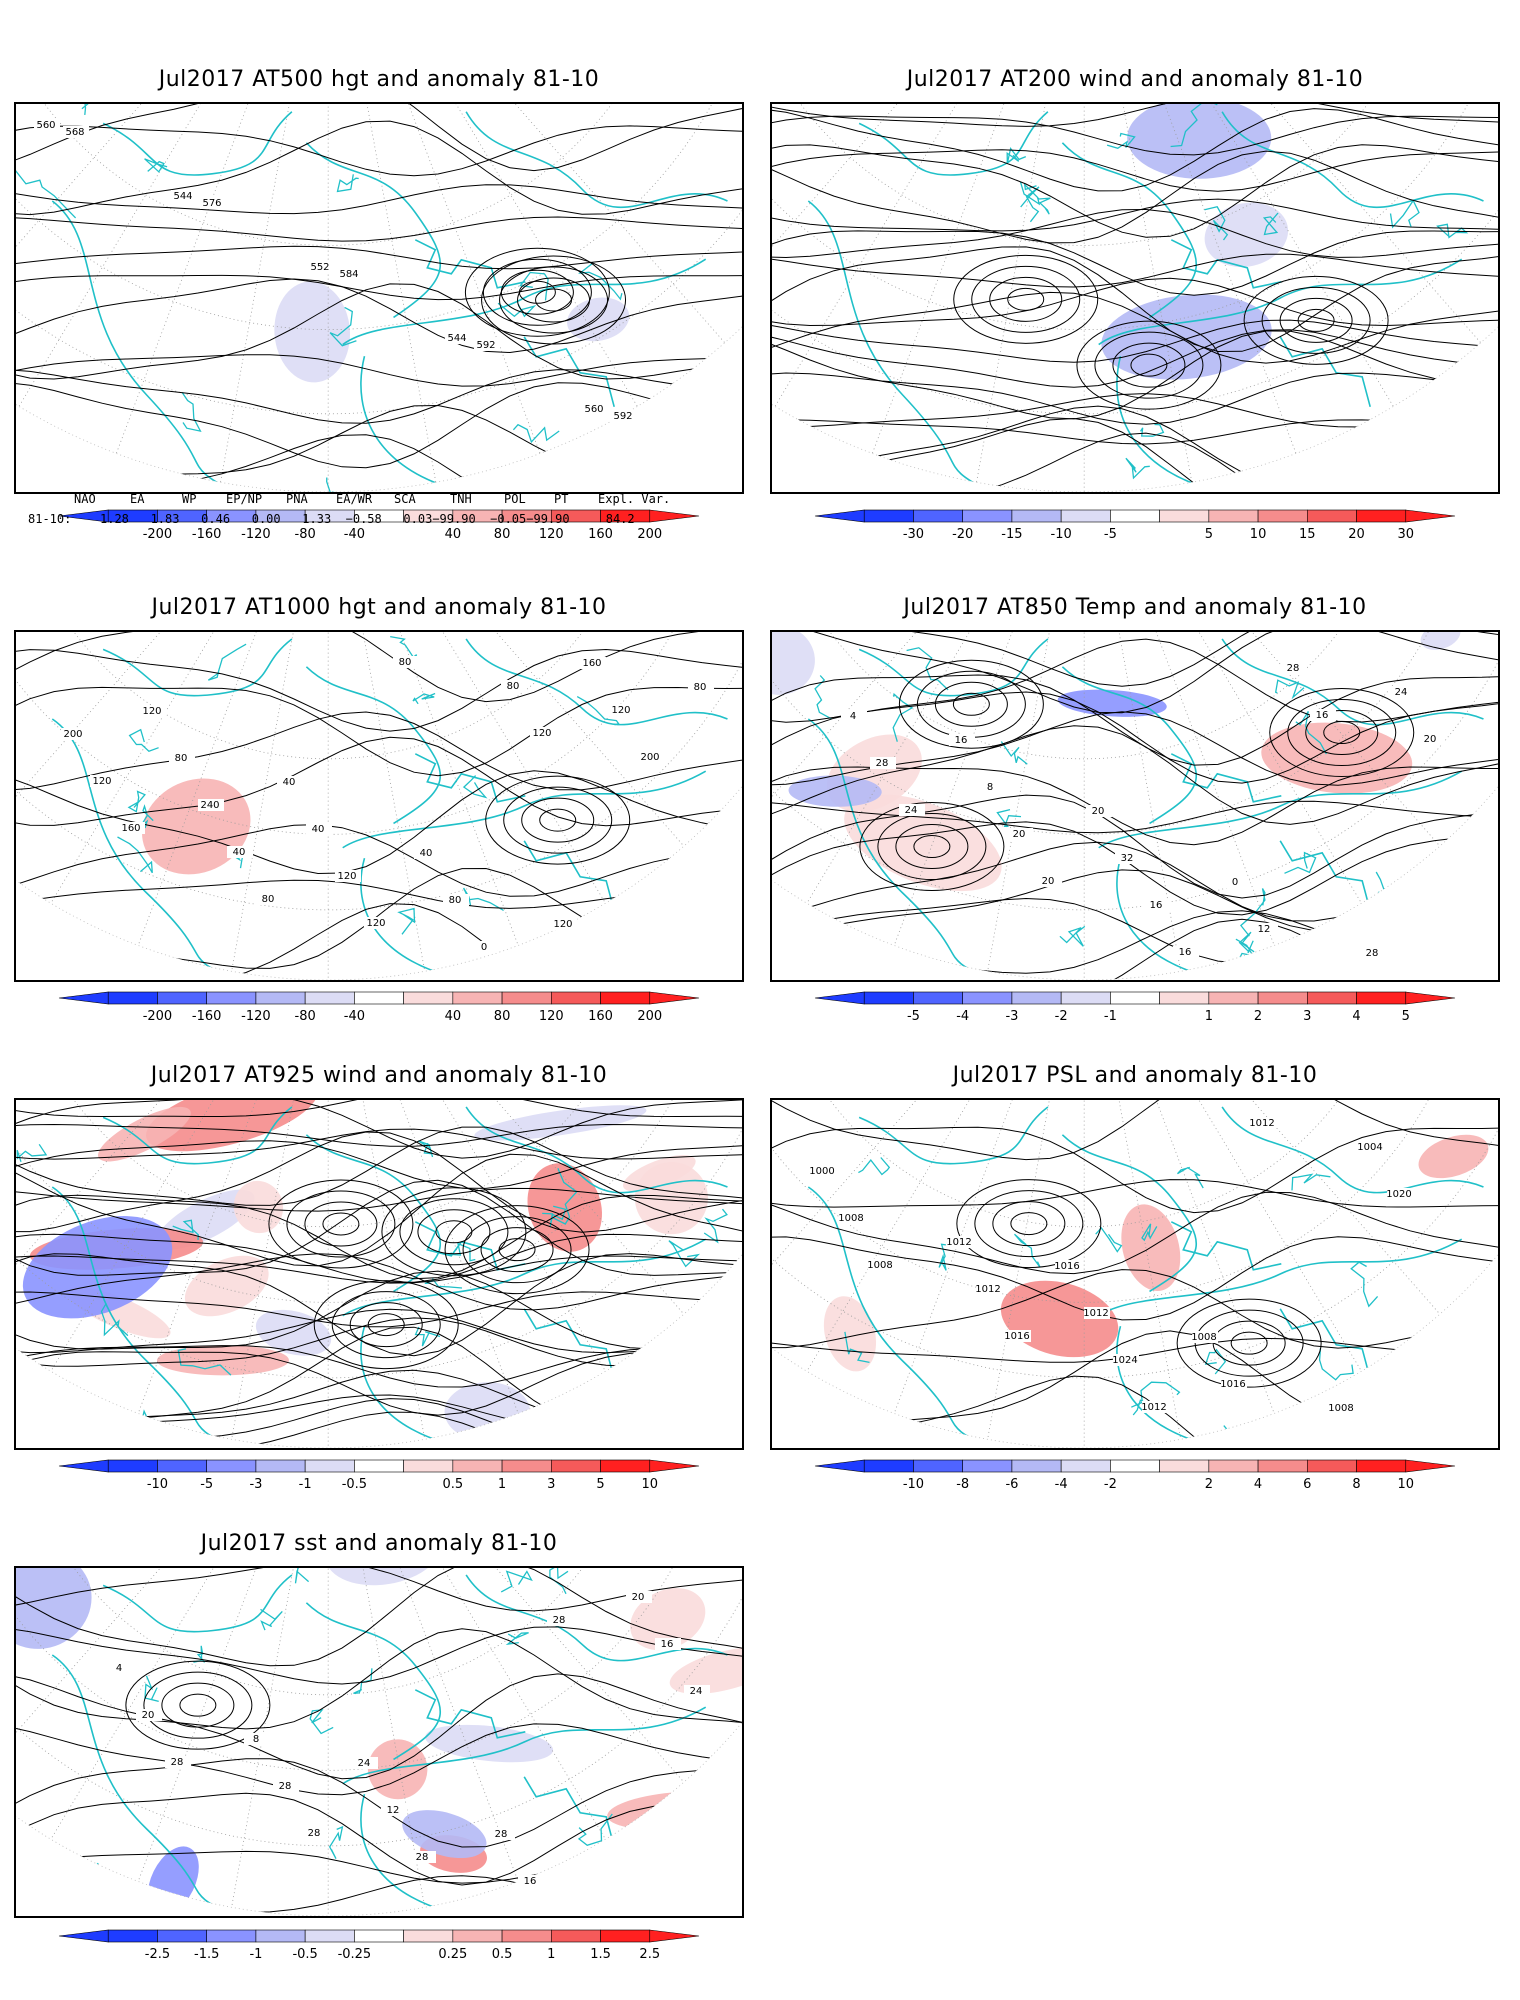 This screenshot has width=1520, height=2000. I want to click on panel-title: Jul2017 sst and anomaly 81-10, so click(379, 1543).